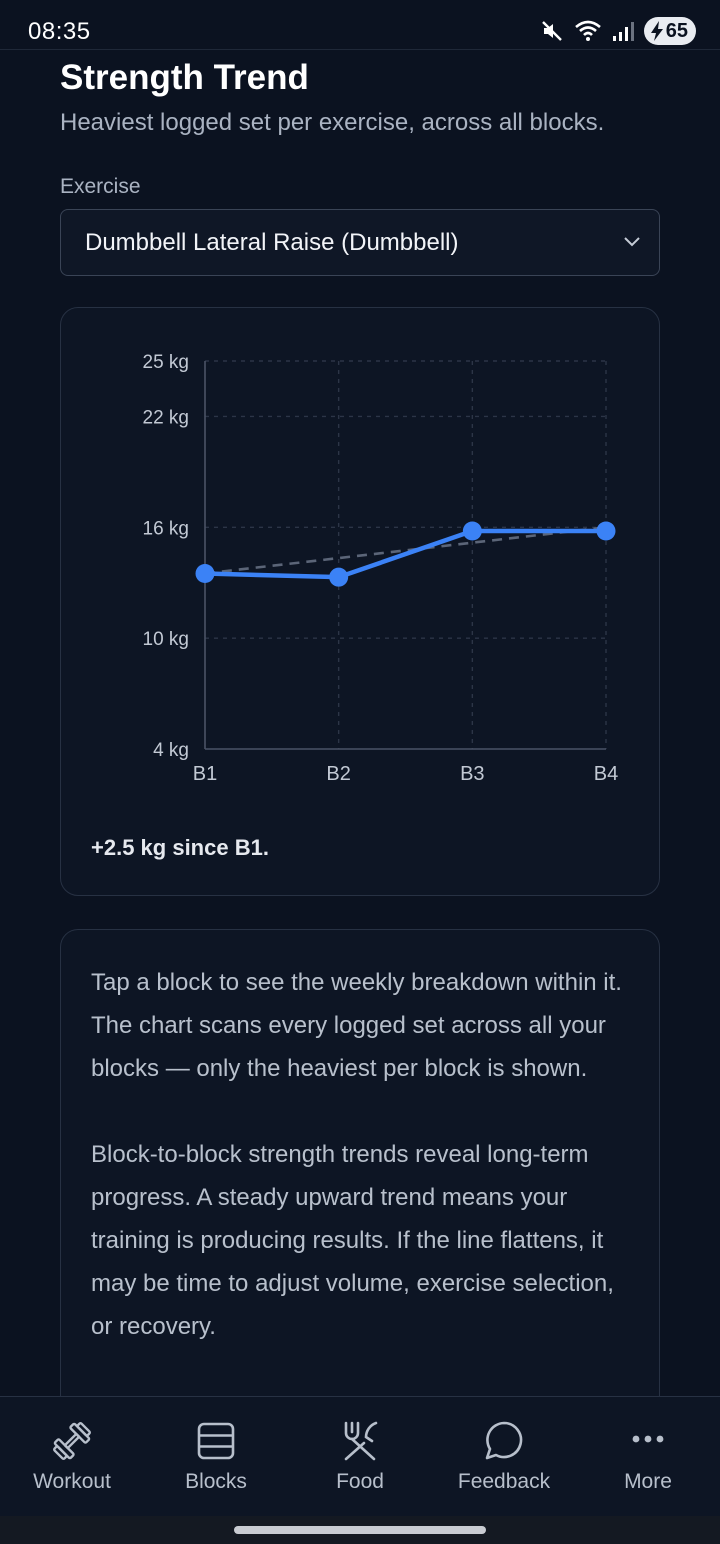 Image resolution: width=720 pixels, height=1544 pixels. What do you see at coordinates (166, 639) in the screenshot?
I see `y-tick-label: 10 kg` at bounding box center [166, 639].